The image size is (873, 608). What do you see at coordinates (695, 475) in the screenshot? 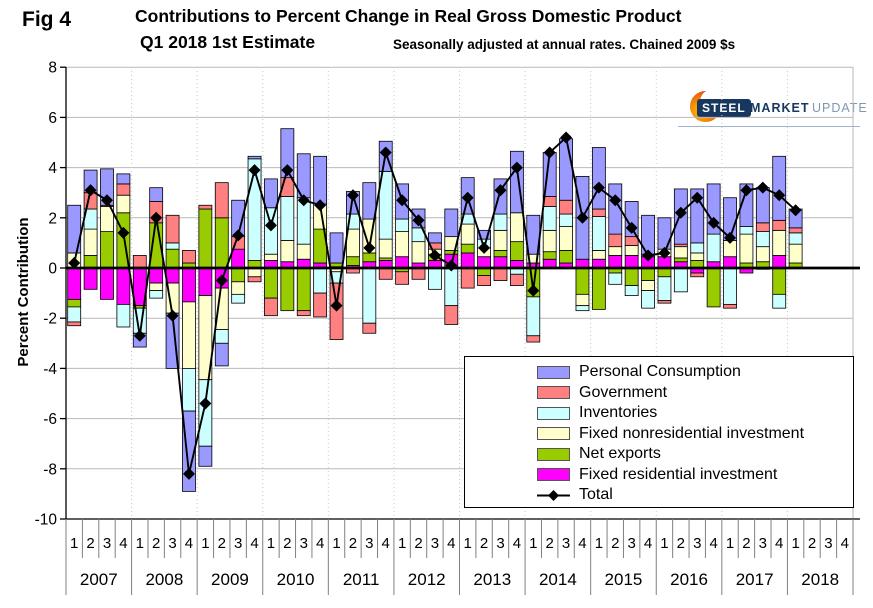
I see `legend-item-fixed_residential: Fixed residential investment` at bounding box center [695, 475].